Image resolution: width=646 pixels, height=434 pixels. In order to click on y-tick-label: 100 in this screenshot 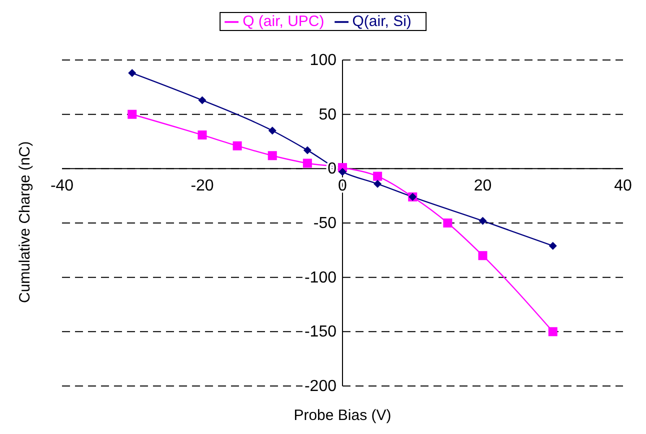, I will do `click(323, 60)`.